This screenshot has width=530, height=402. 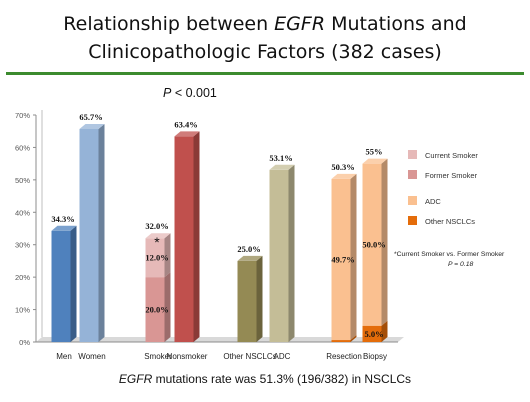 I want to click on legend-label: Current Smoker, so click(x=451, y=155).